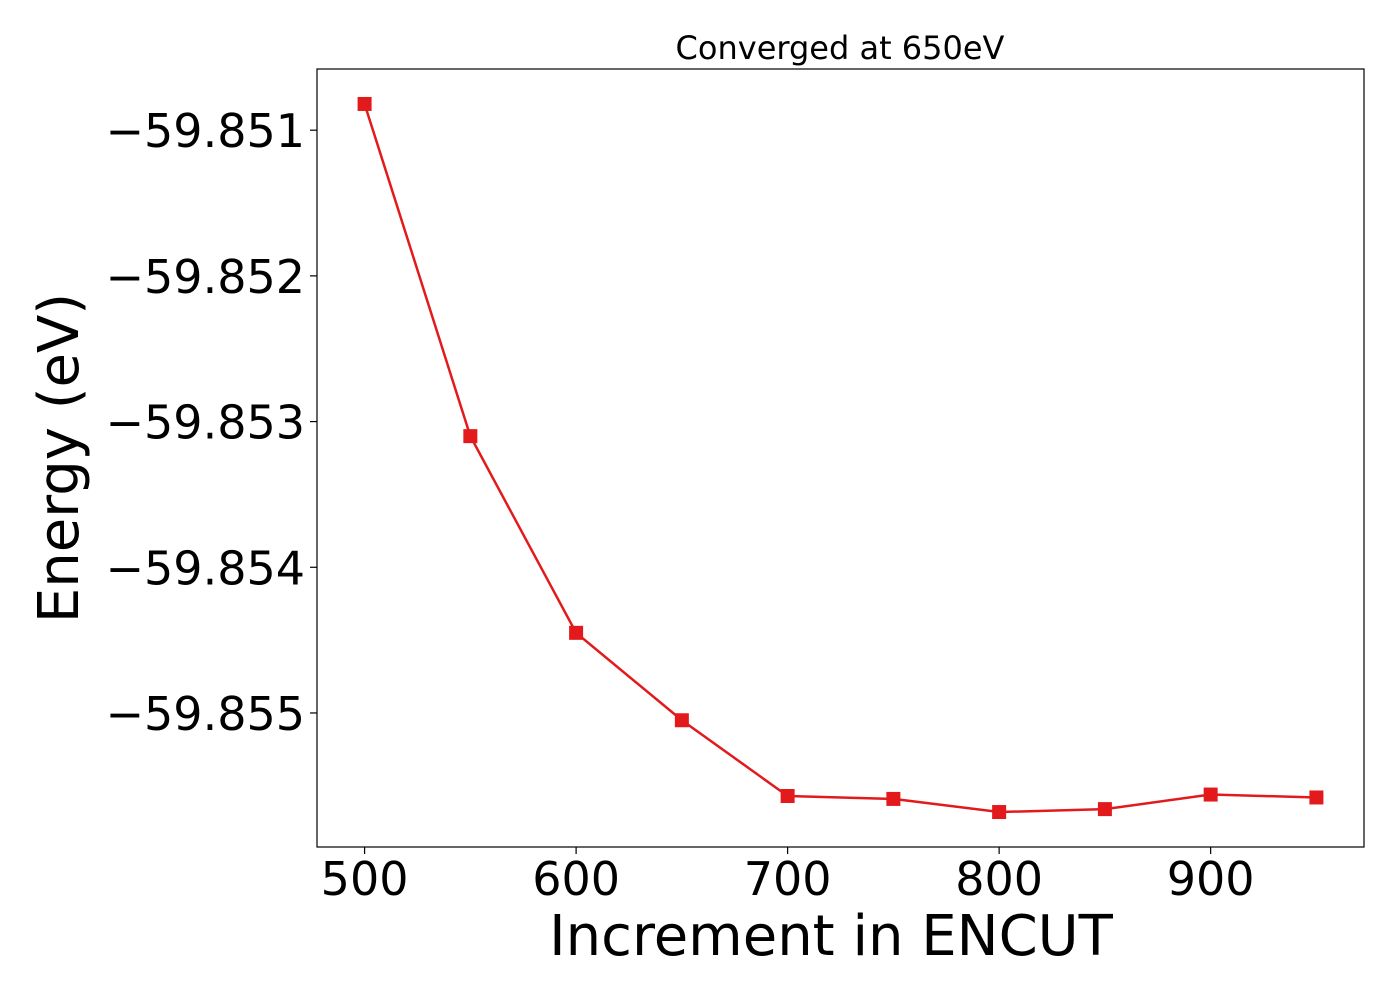 Image resolution: width=1400 pixels, height=1000 pixels. Describe the element at coordinates (788, 879) in the screenshot. I see `x-tick-label: 700` at that location.